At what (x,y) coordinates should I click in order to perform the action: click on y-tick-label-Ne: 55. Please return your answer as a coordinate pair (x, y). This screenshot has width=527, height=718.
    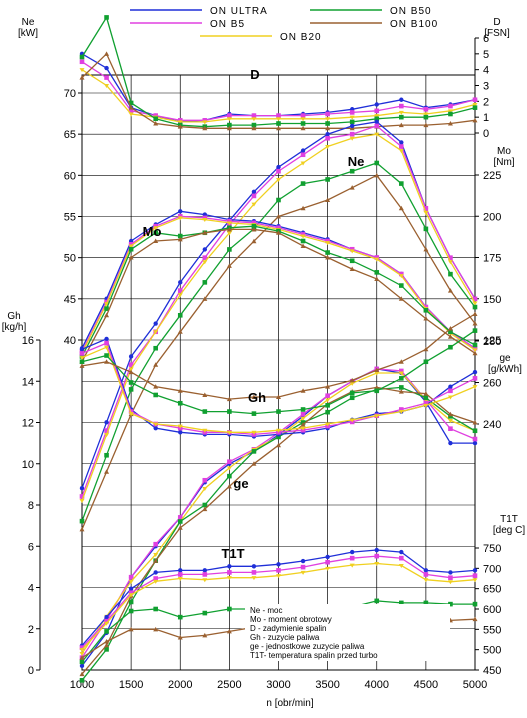
    Looking at the image, I should click on (70, 218).